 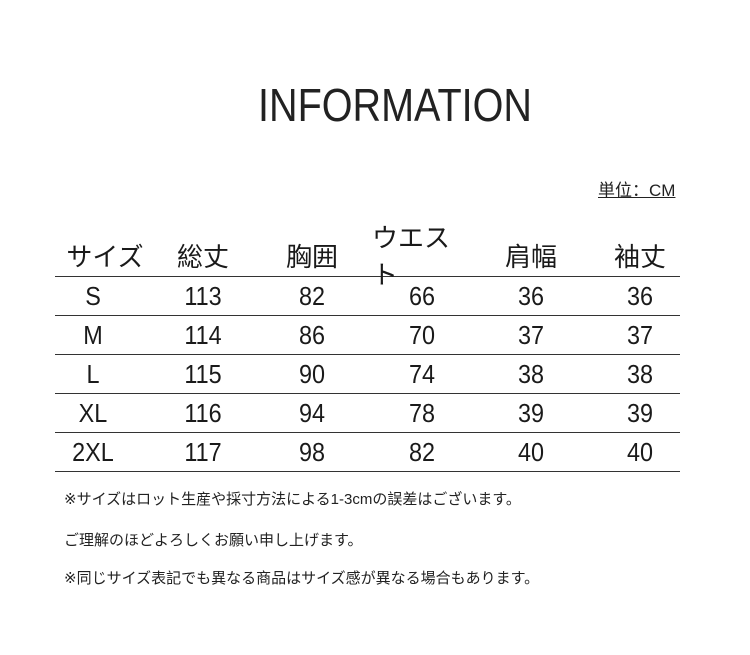 I want to click on note-thanks: ご理解のほどよろしくお願い申し上げます。, so click(x=213, y=540).